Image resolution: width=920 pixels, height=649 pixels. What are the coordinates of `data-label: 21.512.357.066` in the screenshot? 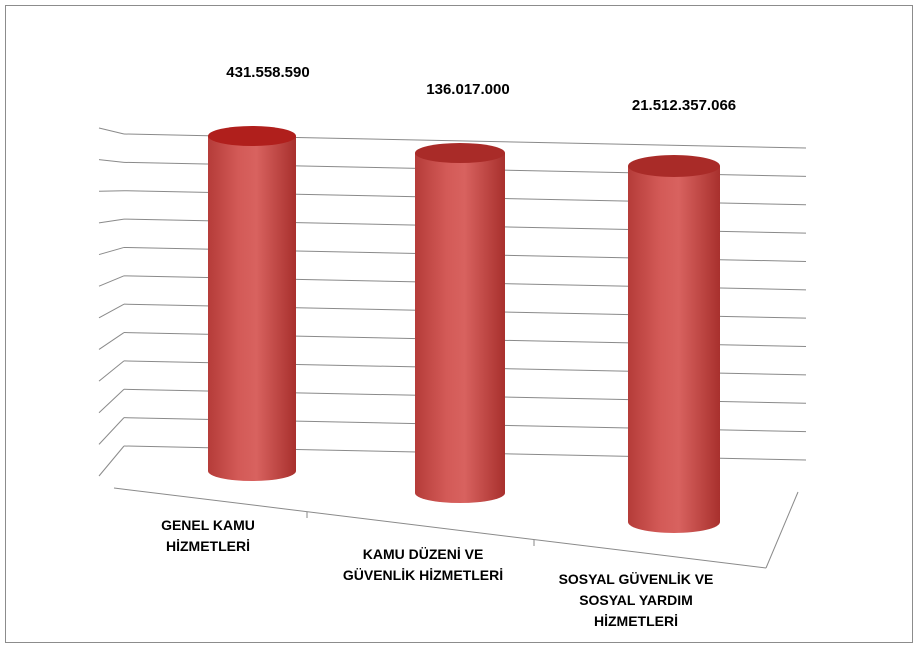 It's located at (684, 105).